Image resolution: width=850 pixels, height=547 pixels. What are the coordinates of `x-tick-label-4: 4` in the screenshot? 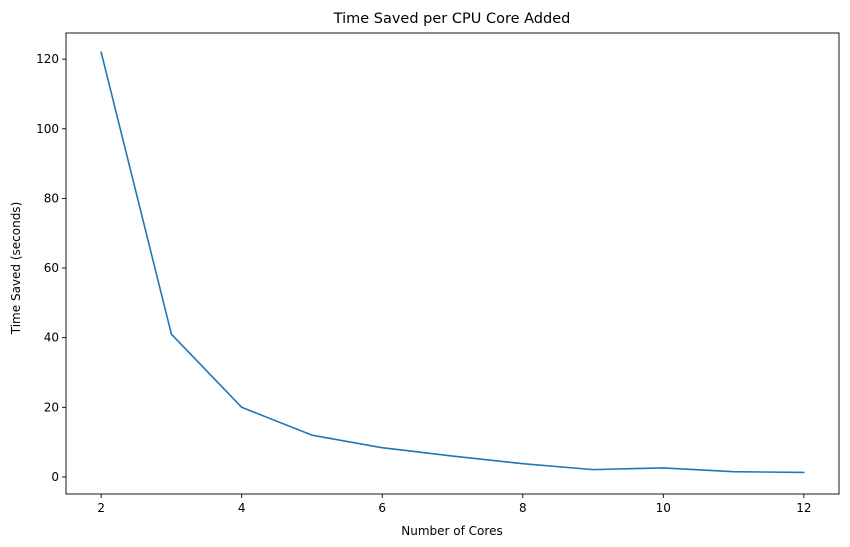 It's located at (242, 508).